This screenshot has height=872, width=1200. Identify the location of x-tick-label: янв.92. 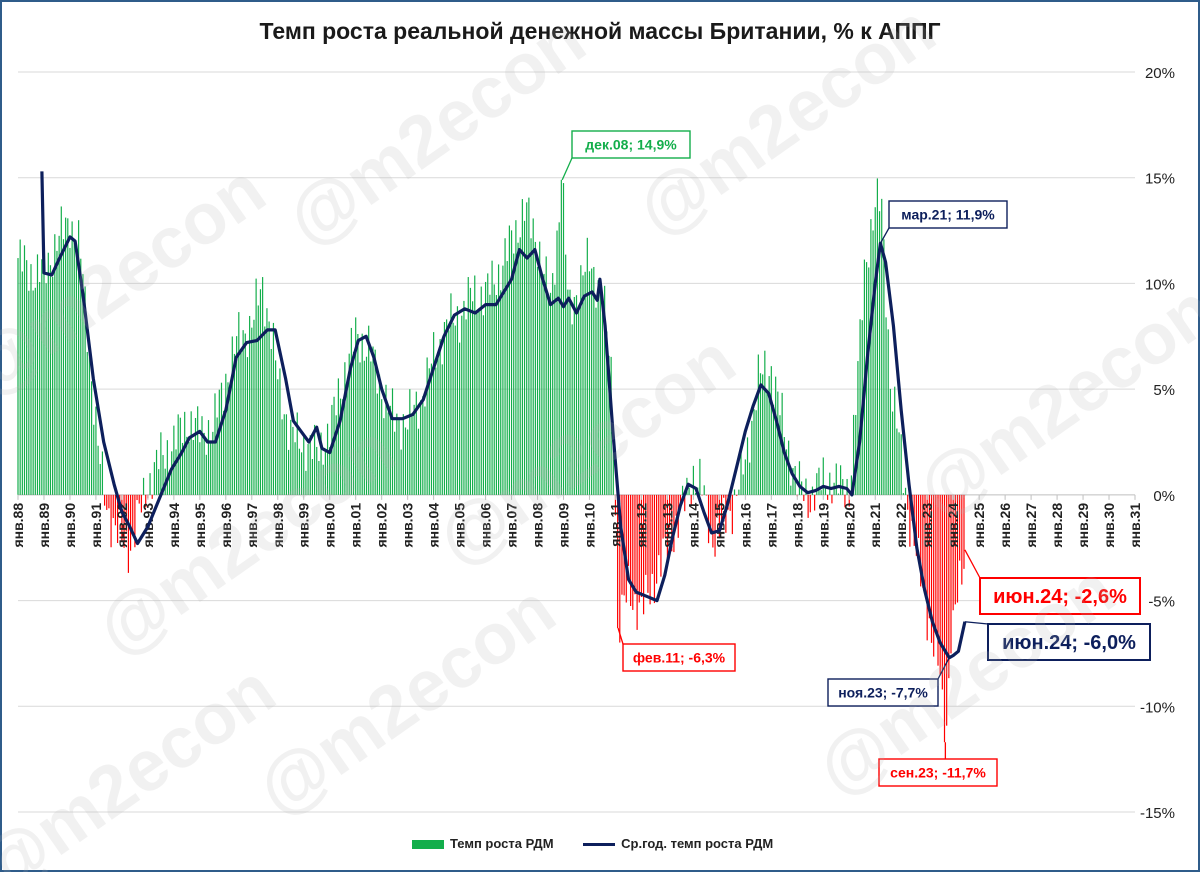
(122, 525).